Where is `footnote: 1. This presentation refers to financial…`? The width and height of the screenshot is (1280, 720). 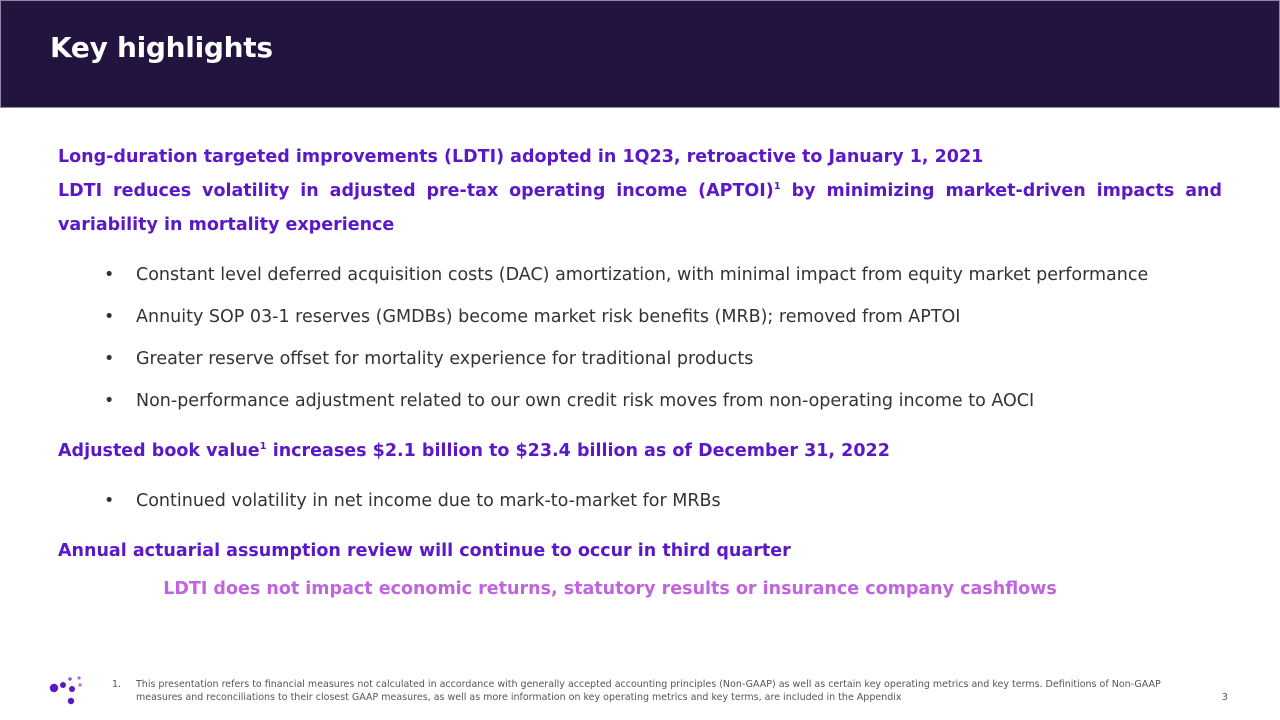 footnote: 1. This presentation refers to financial… is located at coordinates (647, 691).